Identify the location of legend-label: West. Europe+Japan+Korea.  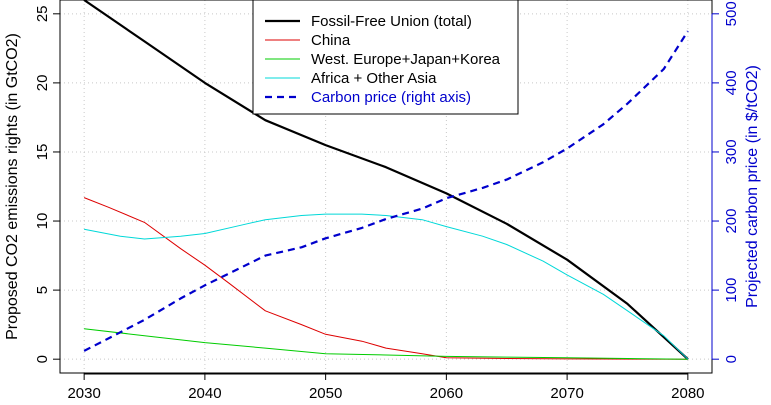
(406, 59).